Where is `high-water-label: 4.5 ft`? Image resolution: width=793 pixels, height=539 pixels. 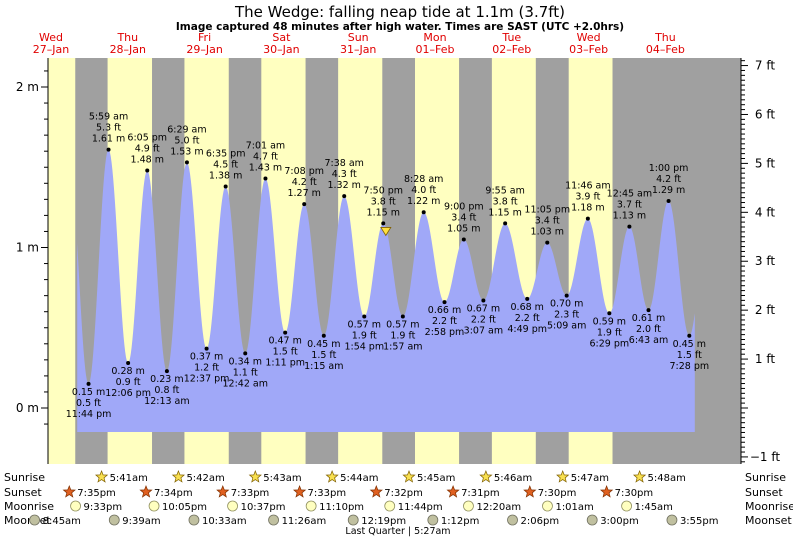
high-water-label: 4.5 ft is located at coordinates (225, 165).